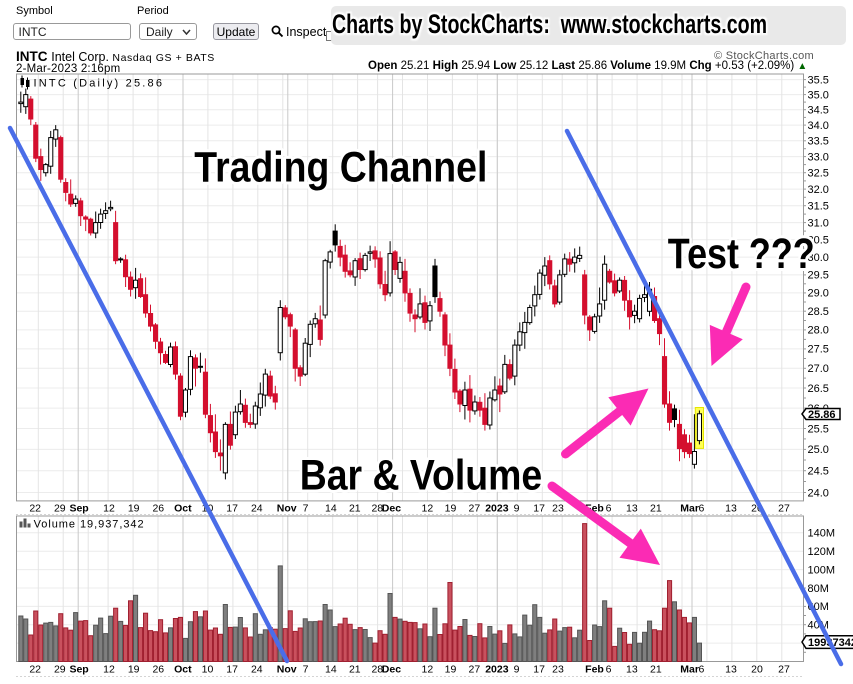 This screenshot has height=684, width=853. I want to click on svg-text: 34.0, so click(818, 126).